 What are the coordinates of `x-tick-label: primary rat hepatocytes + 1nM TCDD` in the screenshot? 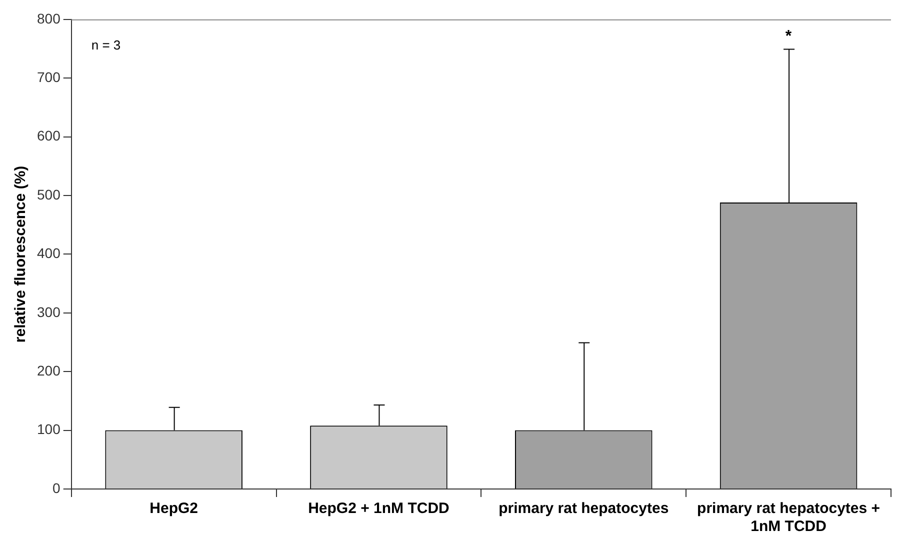 It's located at (788, 518).